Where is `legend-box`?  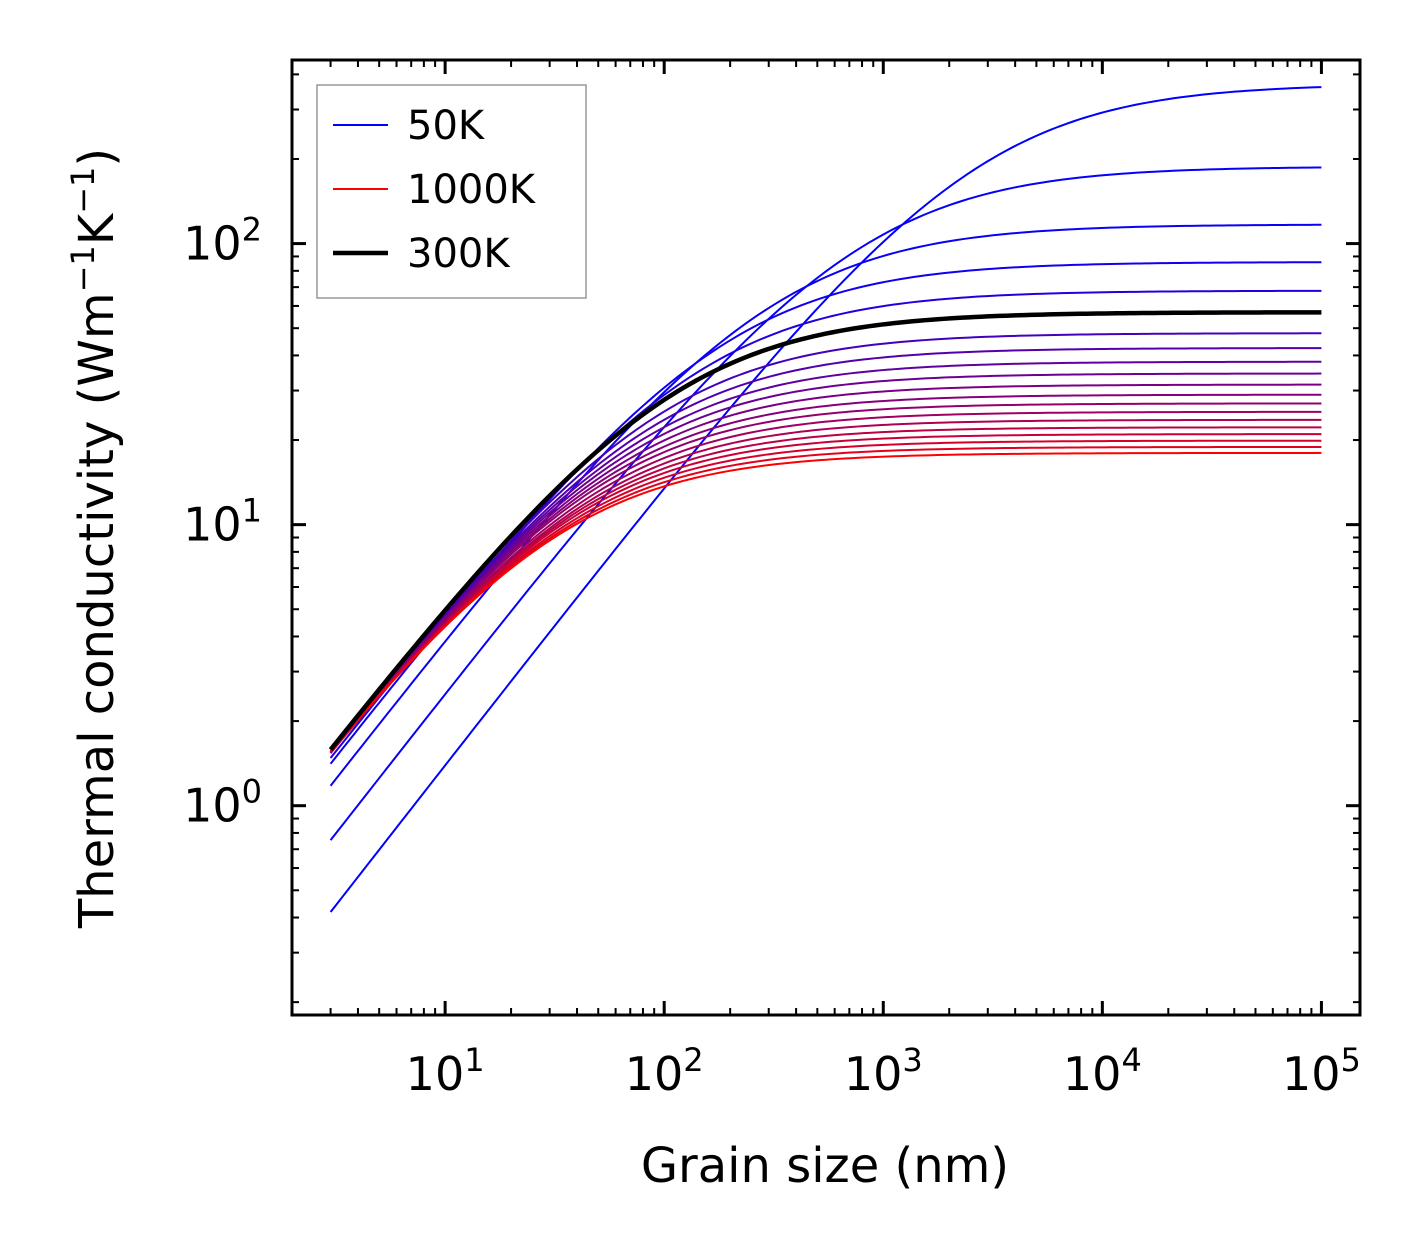 legend-box is located at coordinates (451, 191).